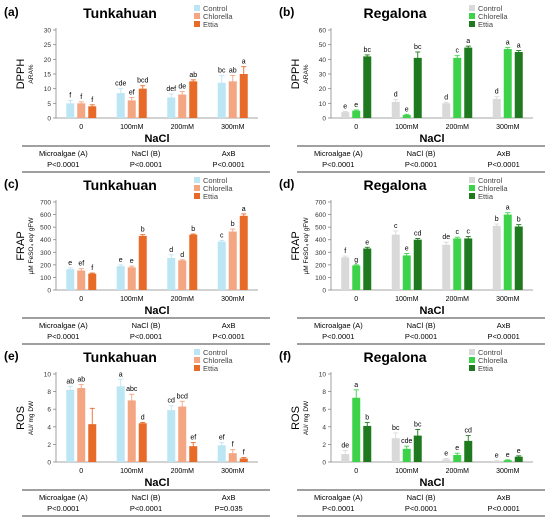 This screenshot has width=550, height=518. What do you see at coordinates (45, 253) in the screenshot?
I see `y-tick-label: 300` at bounding box center [45, 253].